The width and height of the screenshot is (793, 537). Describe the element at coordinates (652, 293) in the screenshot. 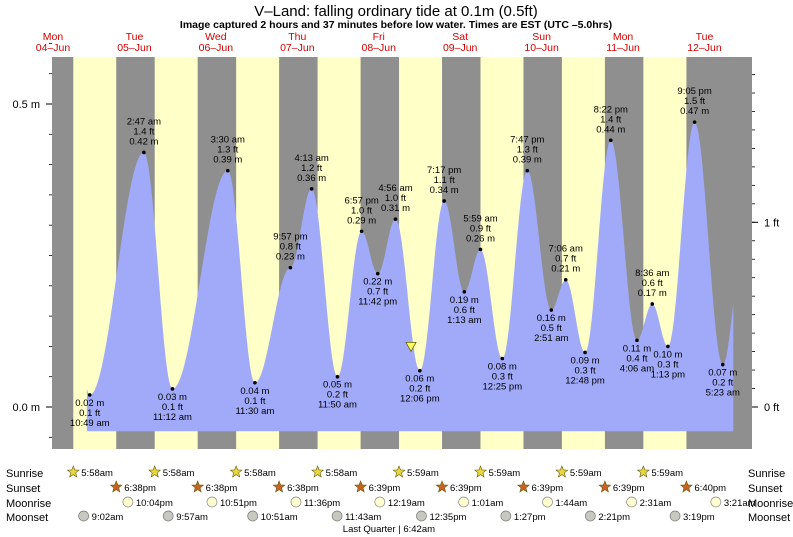

I see `extreme-m-label: 0.17 m` at that location.